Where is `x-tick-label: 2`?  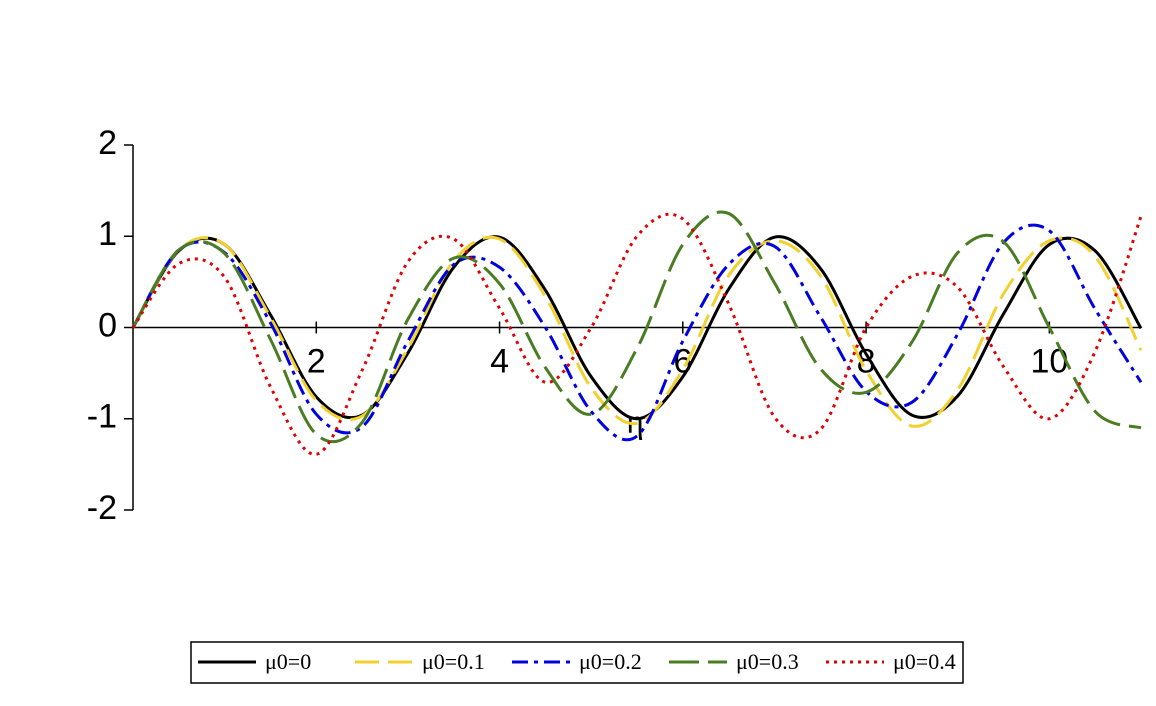
x-tick-label: 2 is located at coordinates (316, 361).